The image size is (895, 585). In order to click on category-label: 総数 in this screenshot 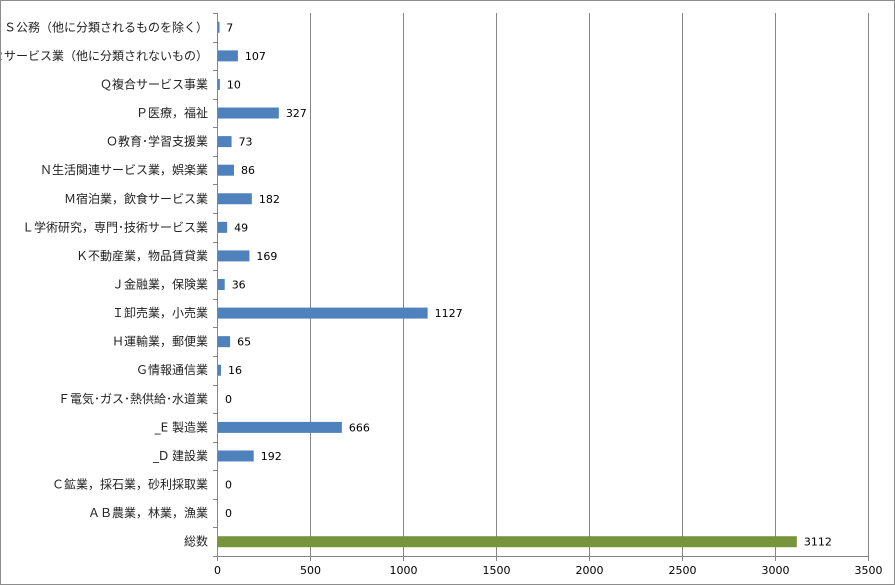, I will do `click(196, 541)`.